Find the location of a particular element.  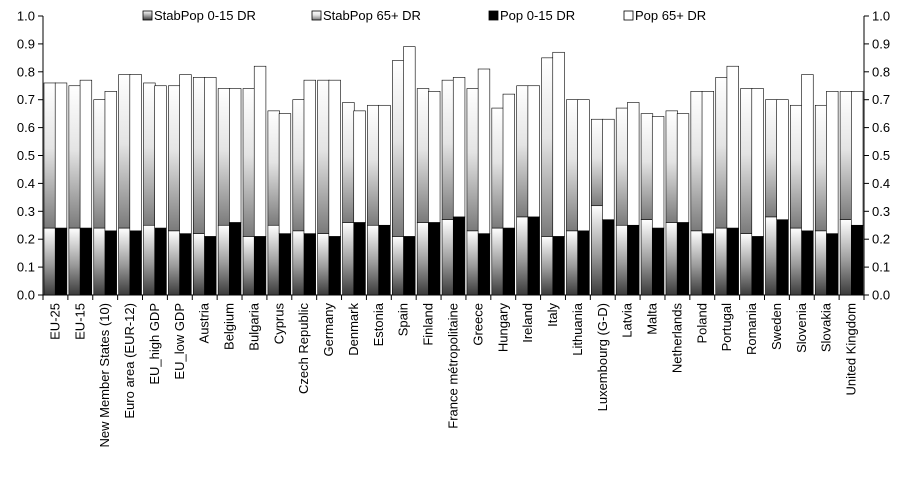

category-label: Denmark is located at coordinates (353, 329).